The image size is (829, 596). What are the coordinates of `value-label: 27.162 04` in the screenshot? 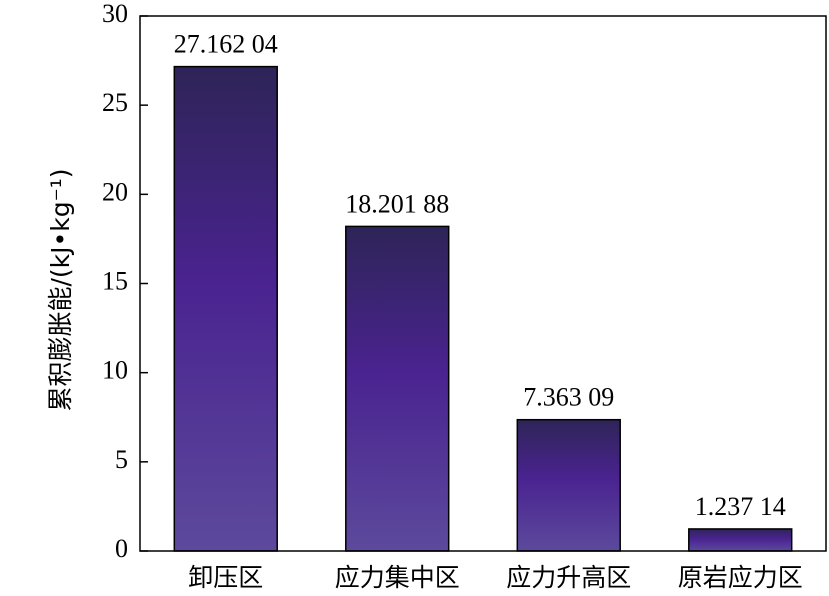 It's located at (226, 44).